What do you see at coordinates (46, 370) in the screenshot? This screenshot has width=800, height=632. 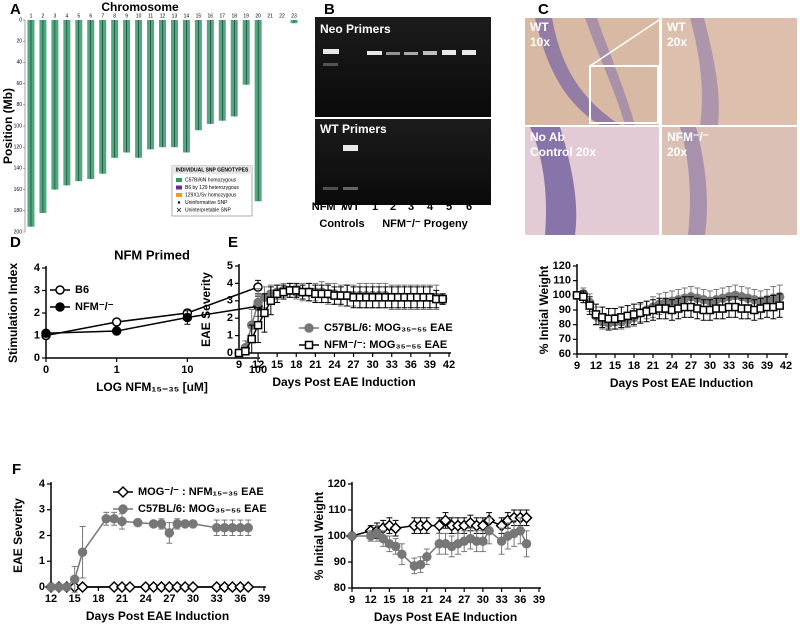 I see `x-tick-label: 0` at bounding box center [46, 370].